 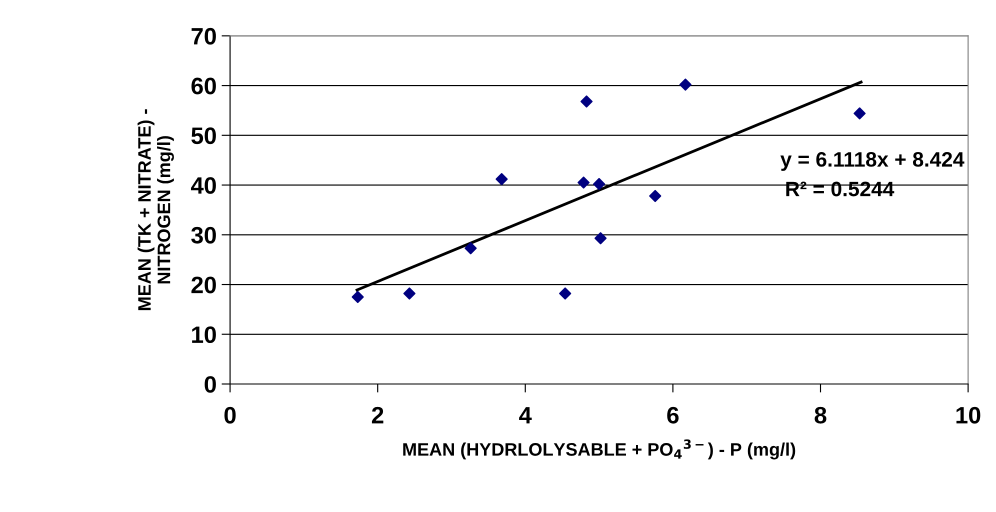 What do you see at coordinates (525, 415) in the screenshot?
I see `x-tick-label: 4` at bounding box center [525, 415].